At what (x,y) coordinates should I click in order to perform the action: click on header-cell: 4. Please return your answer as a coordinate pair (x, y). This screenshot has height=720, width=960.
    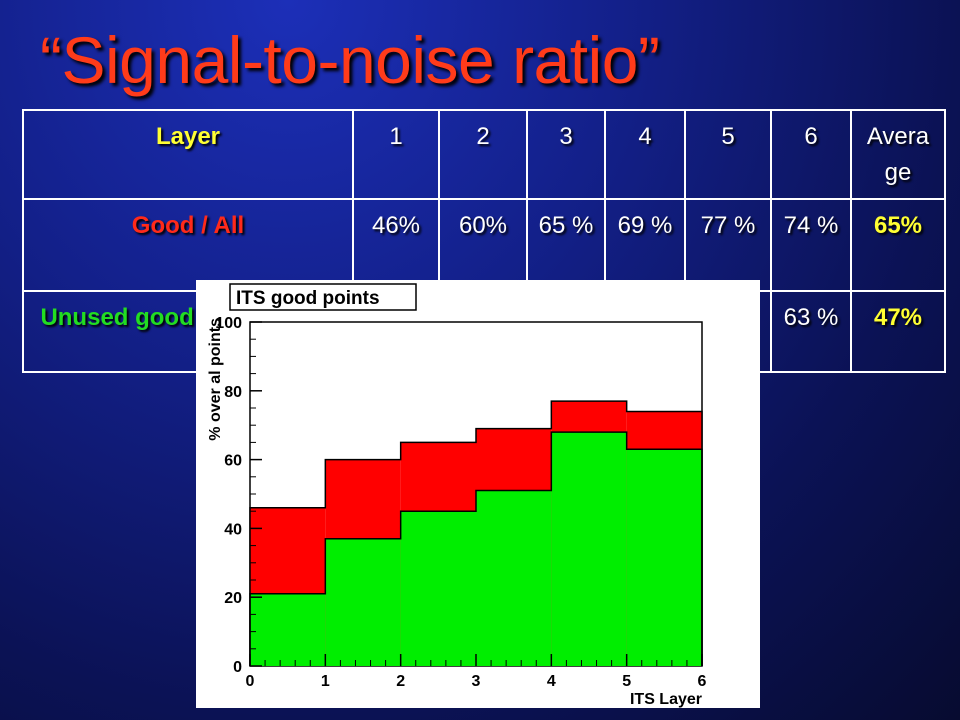
    Looking at the image, I should click on (645, 154).